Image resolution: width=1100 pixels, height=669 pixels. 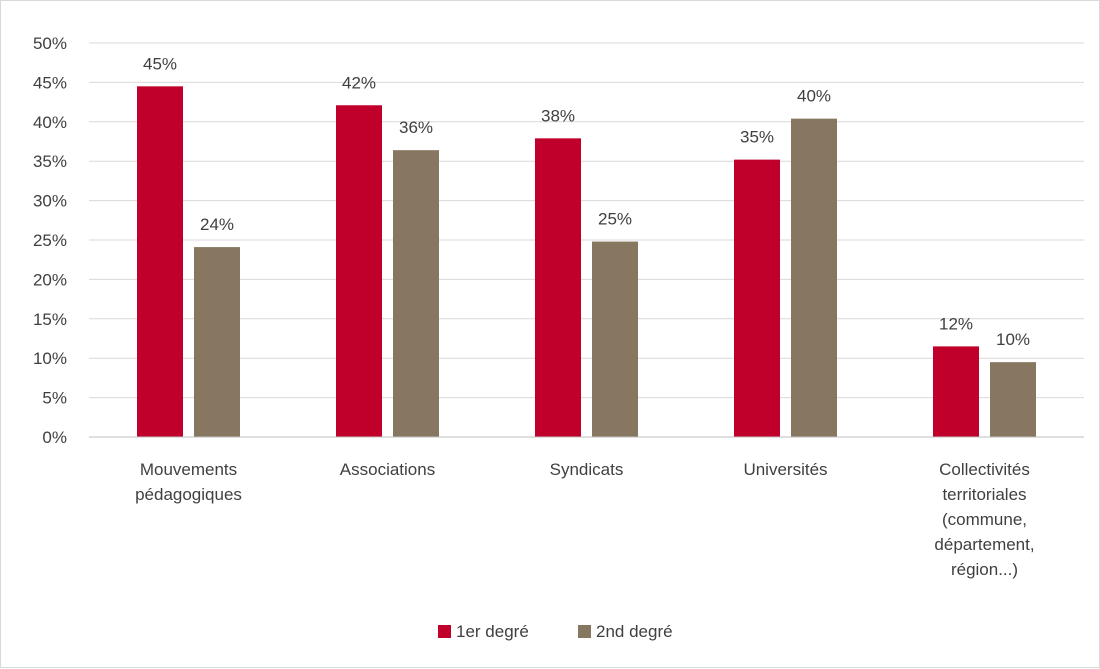 I want to click on category-label: Universités, so click(x=785, y=469).